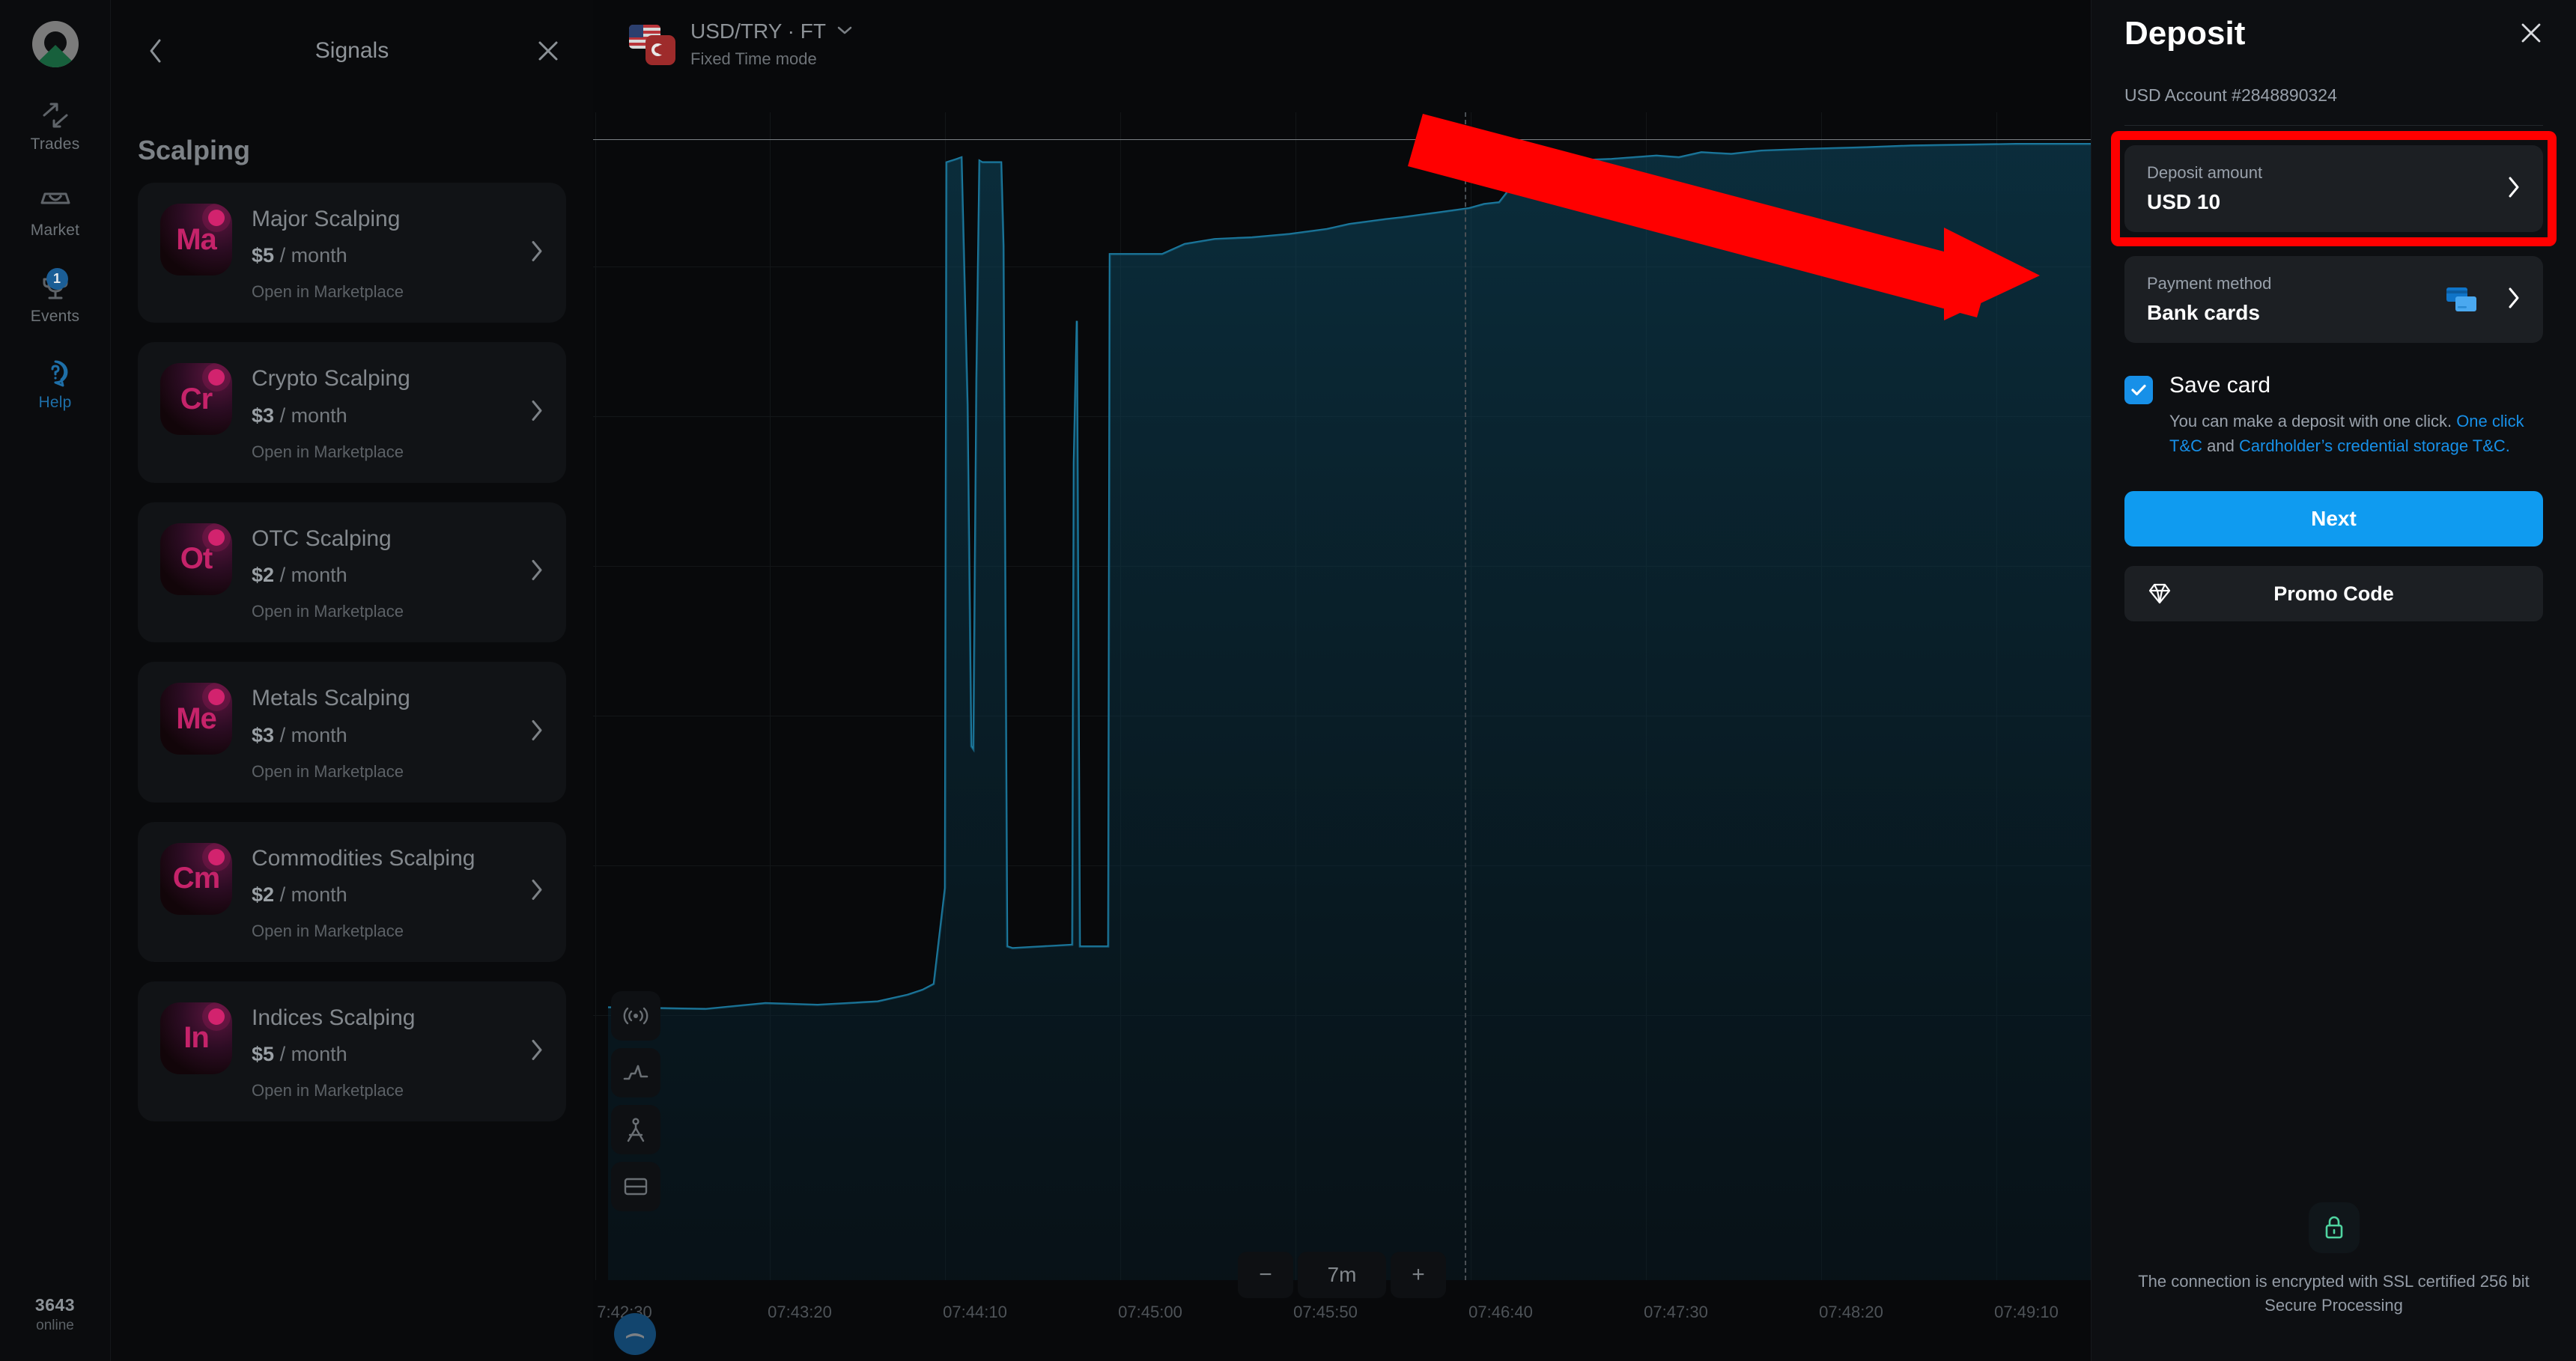  Describe the element at coordinates (322, 539) in the screenshot. I see `signal-name: OTC Scalping` at that location.